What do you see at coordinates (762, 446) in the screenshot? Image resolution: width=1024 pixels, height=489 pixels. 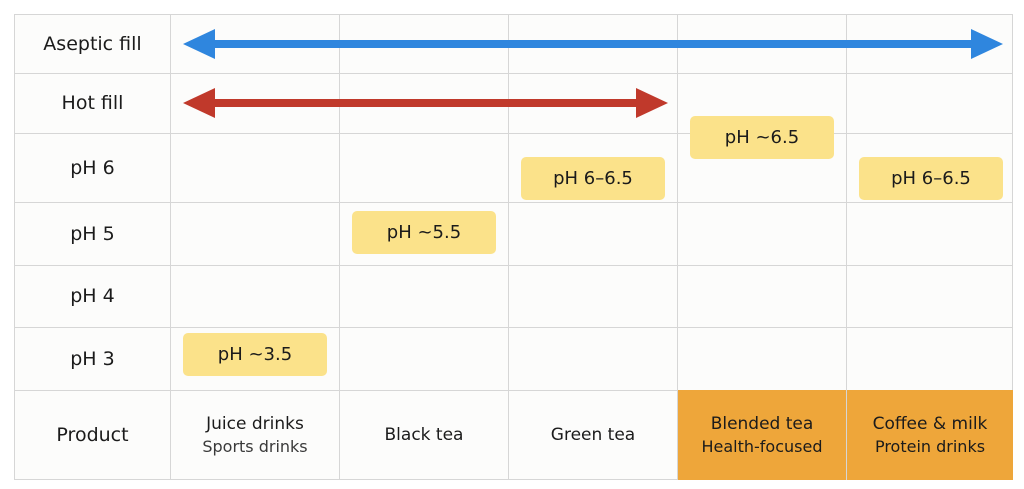 I see `product-subname: Health-focused` at bounding box center [762, 446].